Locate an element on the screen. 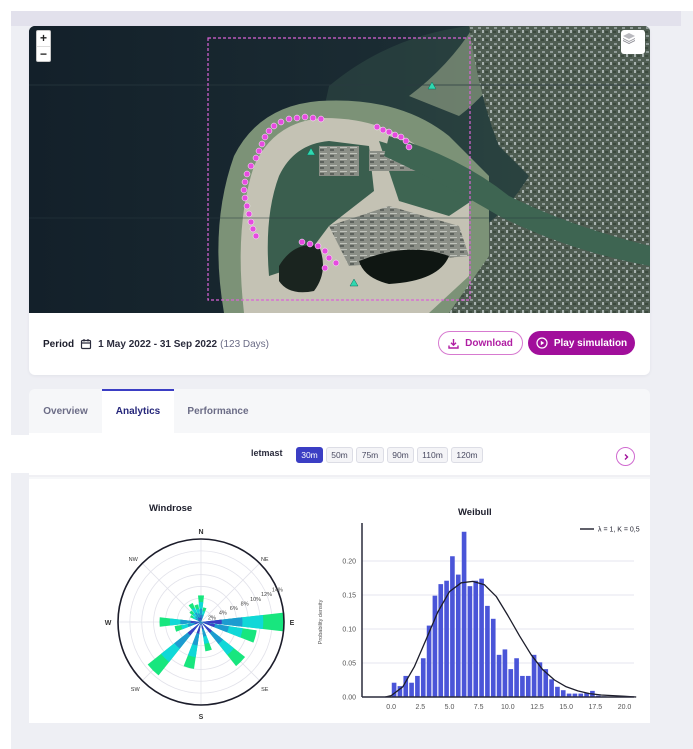 The width and height of the screenshot is (693, 749). zoom-in-button: + is located at coordinates (43, 38).